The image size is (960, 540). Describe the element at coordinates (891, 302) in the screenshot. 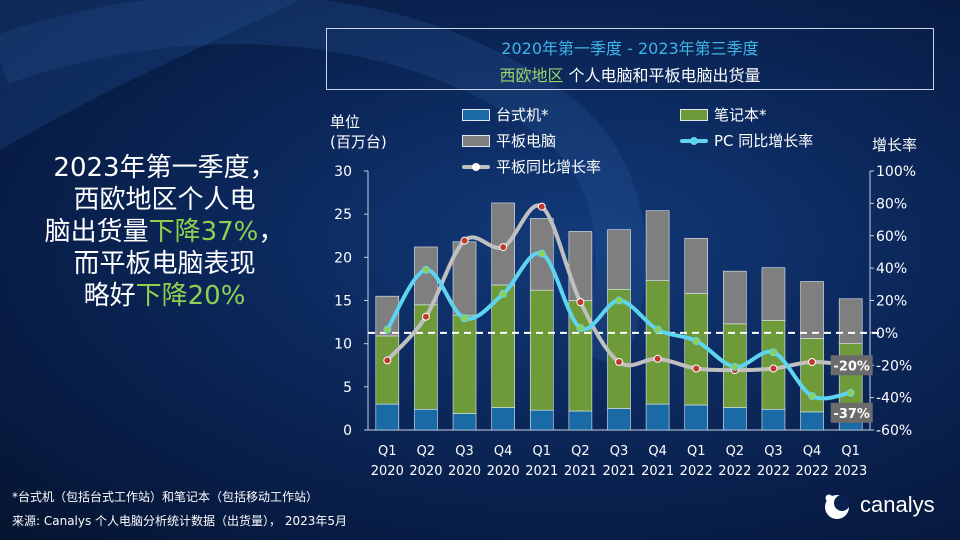

I see `y-right-tick-label: 20%` at that location.